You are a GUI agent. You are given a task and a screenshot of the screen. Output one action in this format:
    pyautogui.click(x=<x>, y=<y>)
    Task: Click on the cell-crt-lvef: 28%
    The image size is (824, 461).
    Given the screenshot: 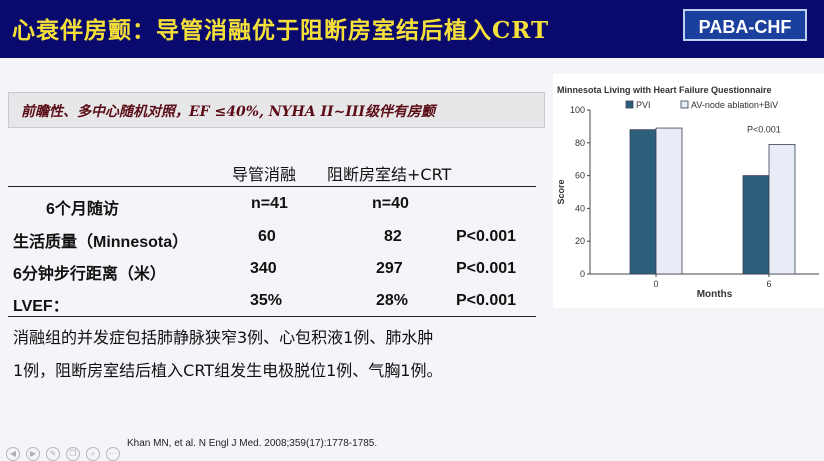 What is the action you would take?
    pyautogui.click(x=392, y=300)
    